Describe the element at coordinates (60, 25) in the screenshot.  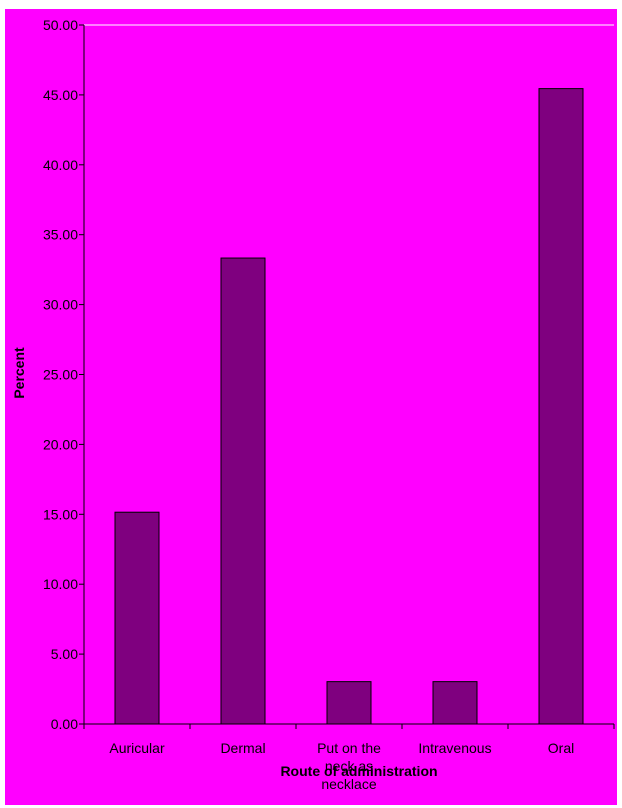
I see `y-tick-label: 50.00` at that location.